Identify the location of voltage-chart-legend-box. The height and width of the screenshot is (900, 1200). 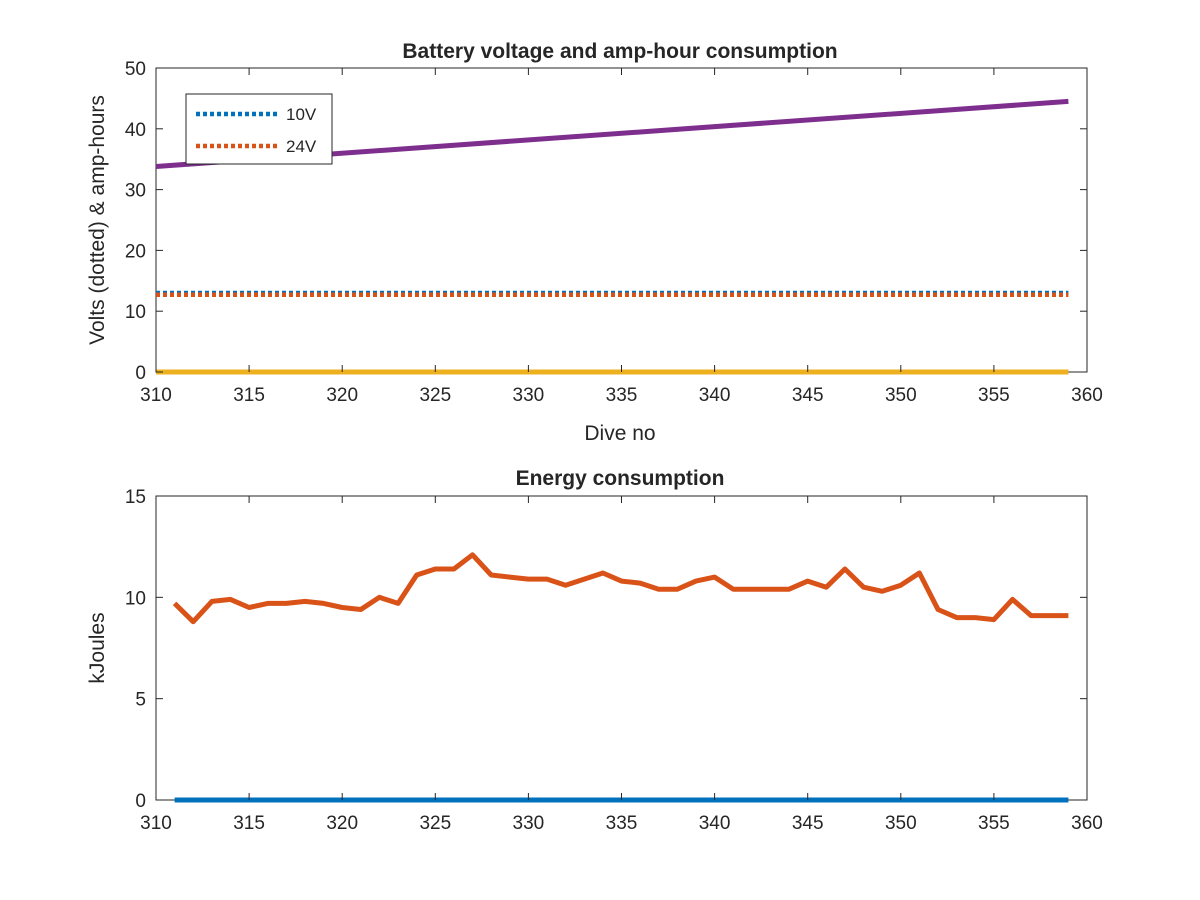
(259, 129).